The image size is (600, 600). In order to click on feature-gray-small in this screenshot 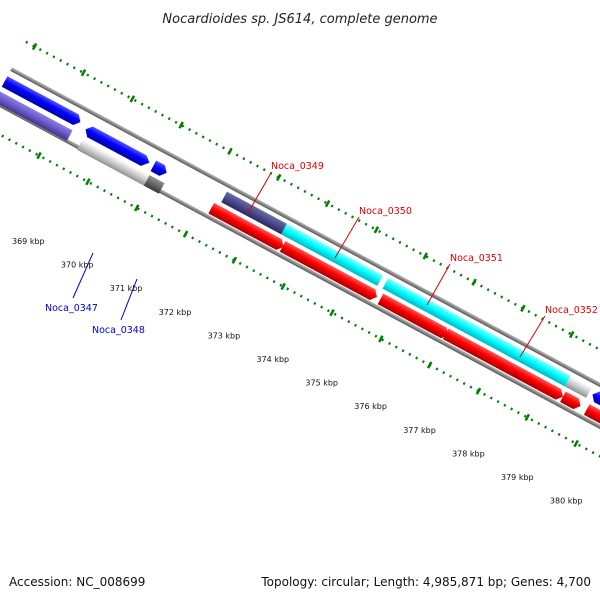, I will do `click(578, 386)`.